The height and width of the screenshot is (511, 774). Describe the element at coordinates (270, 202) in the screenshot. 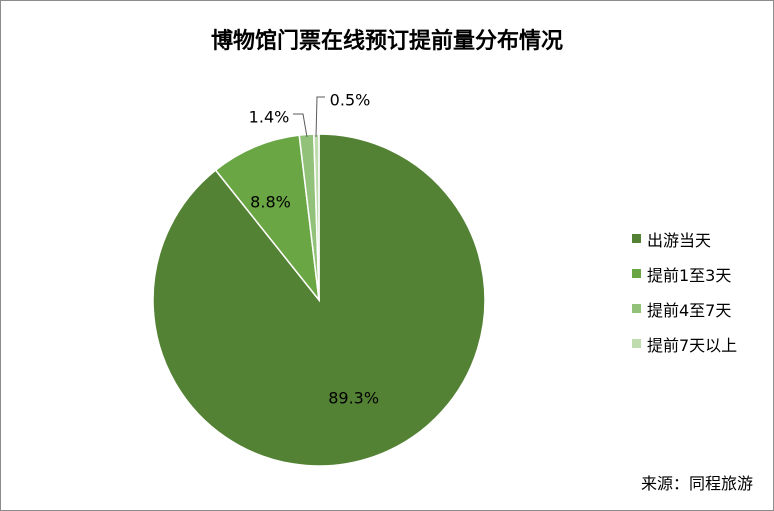

I see `data-label-1: 8.8%` at that location.